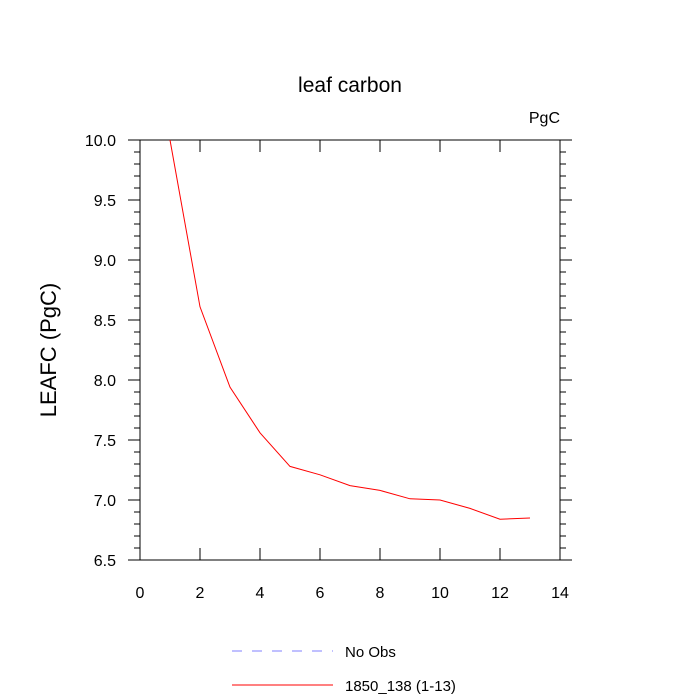  What do you see at coordinates (105, 381) in the screenshot?
I see `y-tick-label: 8.0` at bounding box center [105, 381].